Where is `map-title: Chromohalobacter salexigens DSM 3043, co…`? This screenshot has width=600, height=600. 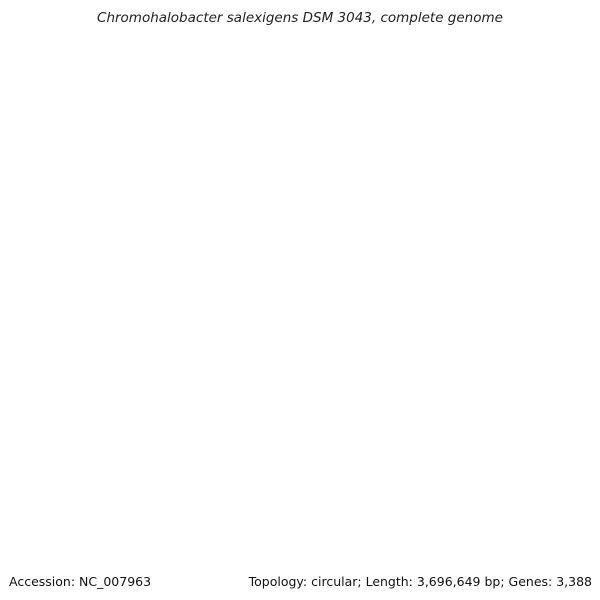 map-title: Chromohalobacter salexigens DSM 3043, co… is located at coordinates (300, 18).